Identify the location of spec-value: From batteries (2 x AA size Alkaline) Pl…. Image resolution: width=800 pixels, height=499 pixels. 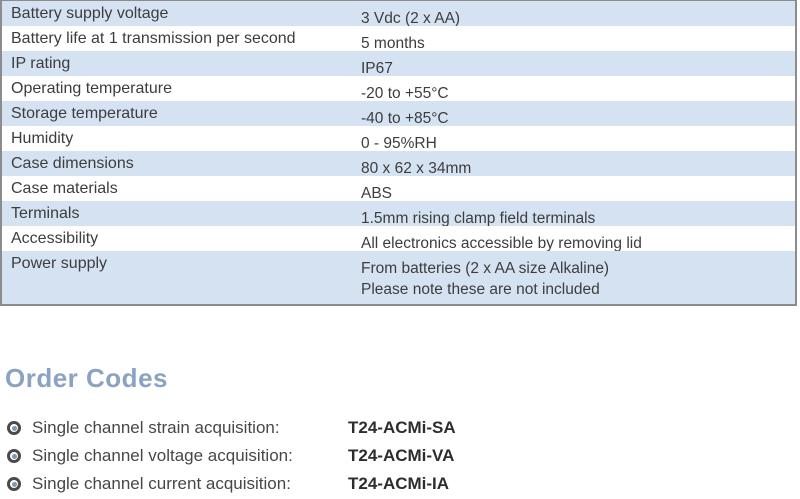
(573, 277).